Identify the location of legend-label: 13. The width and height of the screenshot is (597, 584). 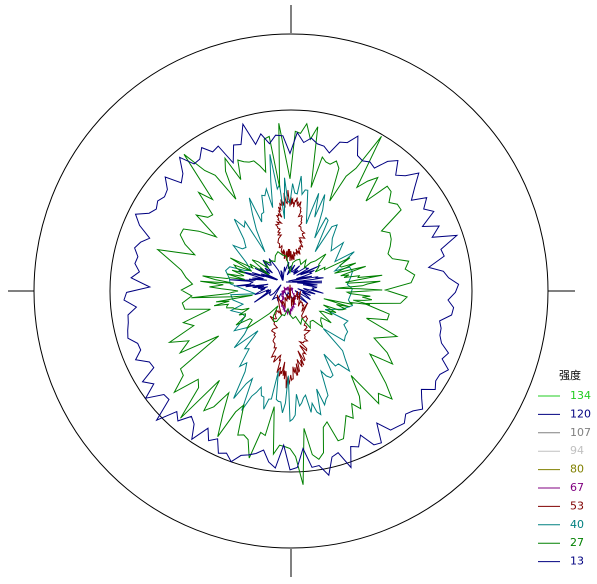
(577, 561).